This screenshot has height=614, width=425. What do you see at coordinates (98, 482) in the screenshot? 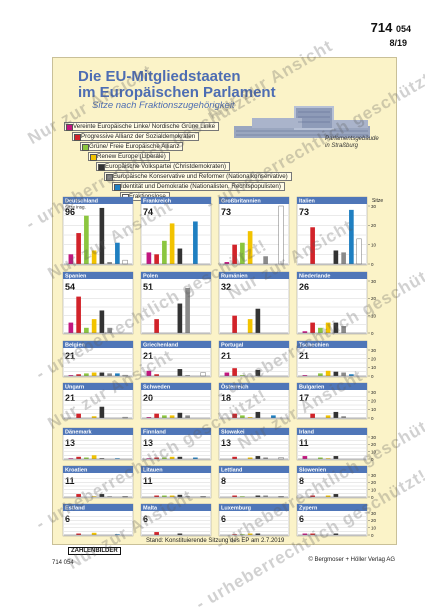
I see `country-panel: Kroatien 11` at bounding box center [98, 482].